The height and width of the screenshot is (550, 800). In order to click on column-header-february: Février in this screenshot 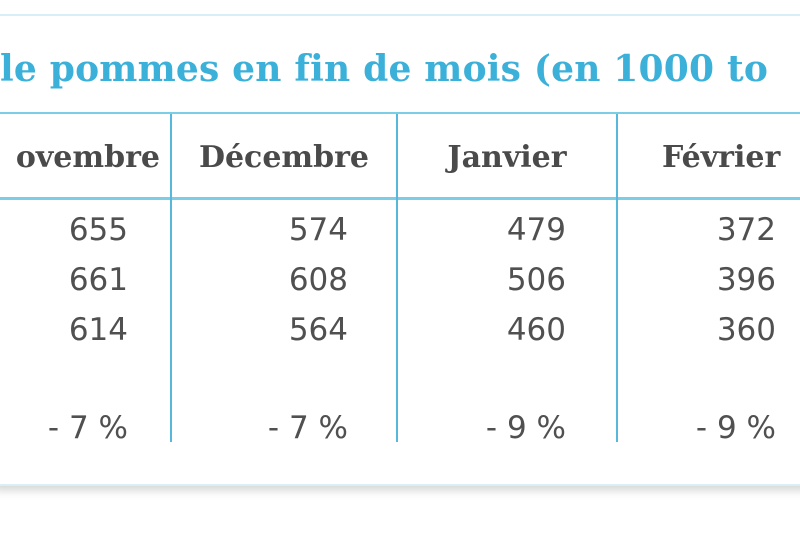, I will do `click(721, 157)`.